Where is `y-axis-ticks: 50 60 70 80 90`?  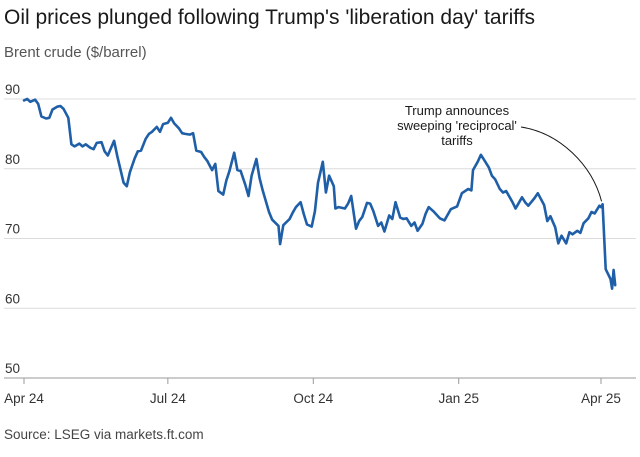
y-axis-ticks: 50 60 70 80 90 is located at coordinates (12, 229).